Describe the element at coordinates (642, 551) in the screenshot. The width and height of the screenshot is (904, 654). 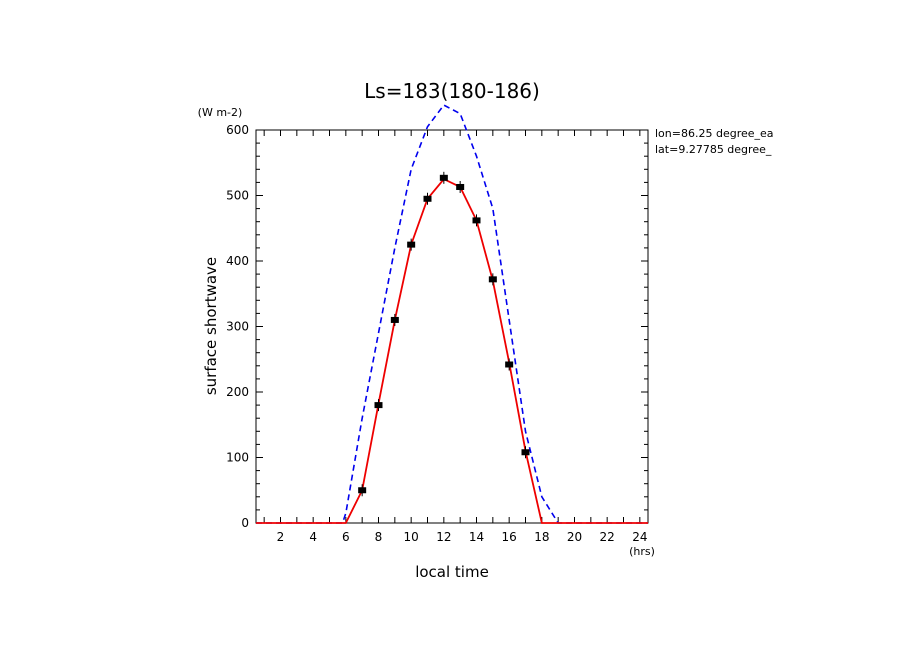
I see `x-unit-label: (hrs)` at that location.